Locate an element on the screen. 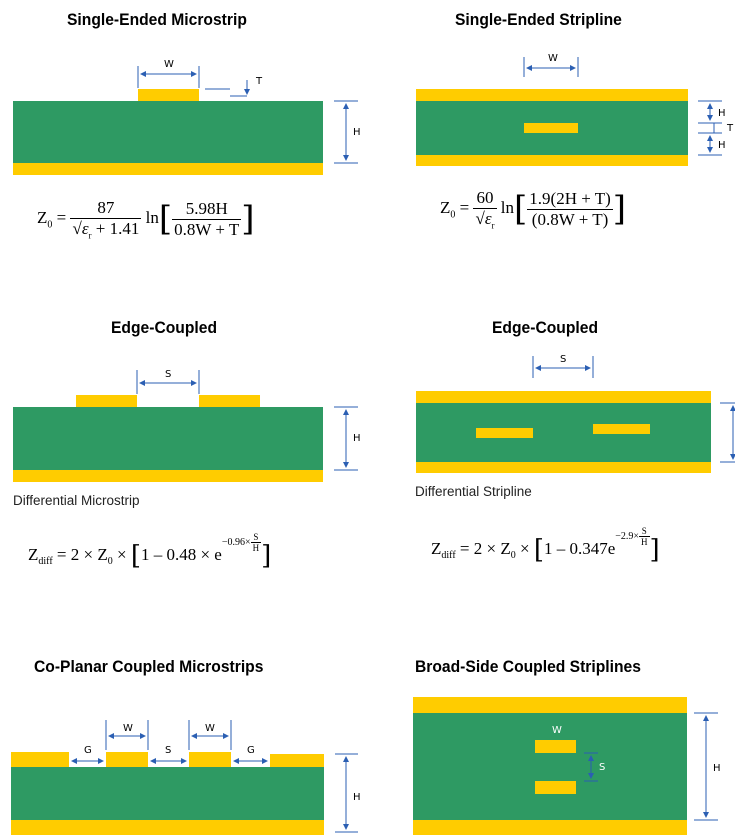  coplanar-diagram: W W G S G H is located at coordinates (186, 777).